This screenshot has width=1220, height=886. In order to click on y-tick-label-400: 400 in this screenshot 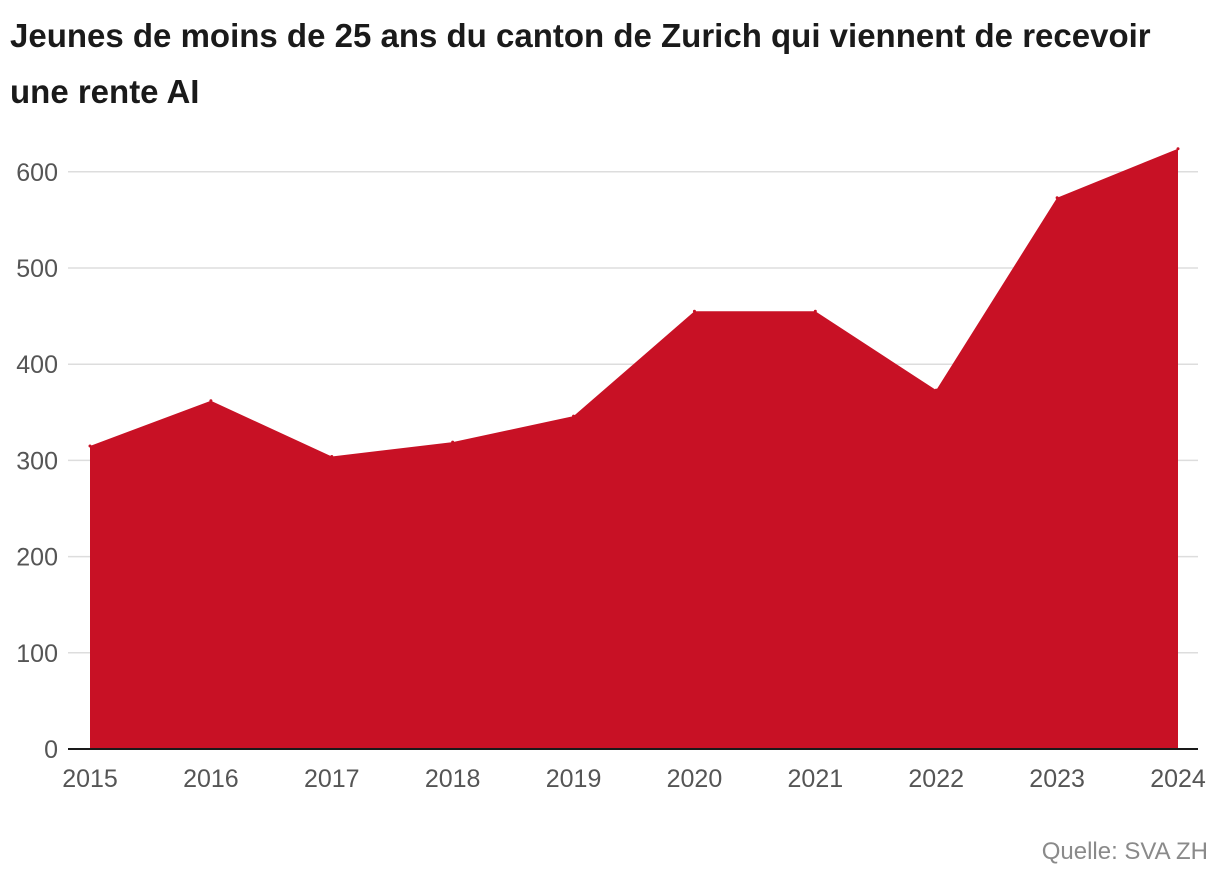, I will do `click(37, 365)`.